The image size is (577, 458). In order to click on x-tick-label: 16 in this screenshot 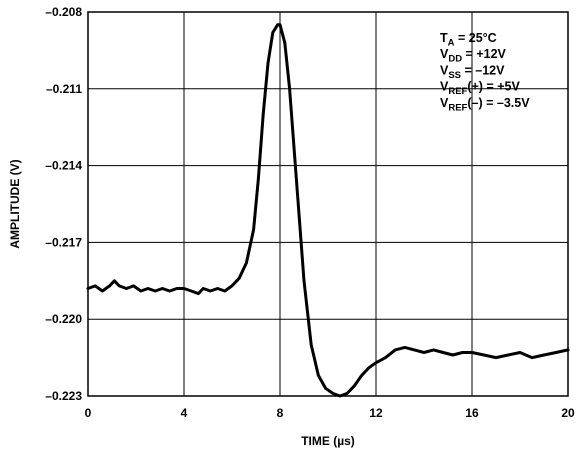, I will do `click(472, 413)`.